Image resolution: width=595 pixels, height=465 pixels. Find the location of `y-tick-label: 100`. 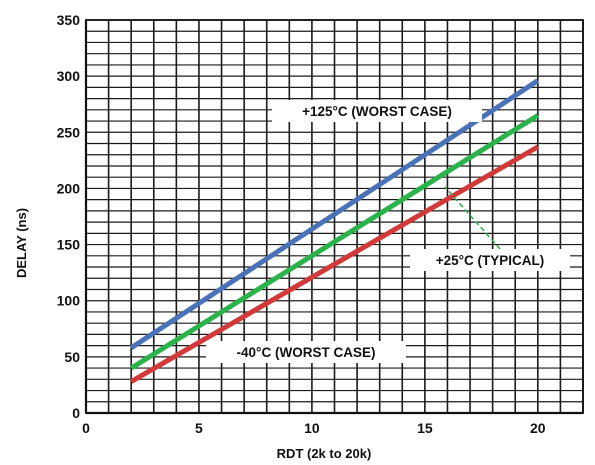

y-tick-label: 100 is located at coordinates (69, 301).